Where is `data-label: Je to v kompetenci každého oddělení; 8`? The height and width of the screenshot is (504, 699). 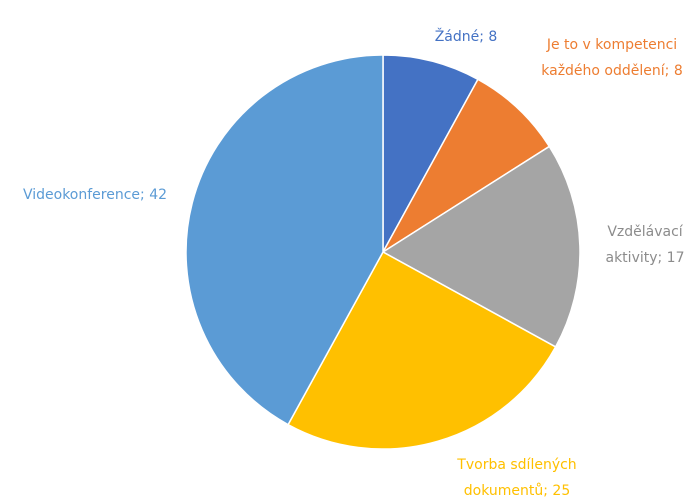 data-label: Je to v kompetenci každého oddělení; 8 is located at coordinates (612, 58).